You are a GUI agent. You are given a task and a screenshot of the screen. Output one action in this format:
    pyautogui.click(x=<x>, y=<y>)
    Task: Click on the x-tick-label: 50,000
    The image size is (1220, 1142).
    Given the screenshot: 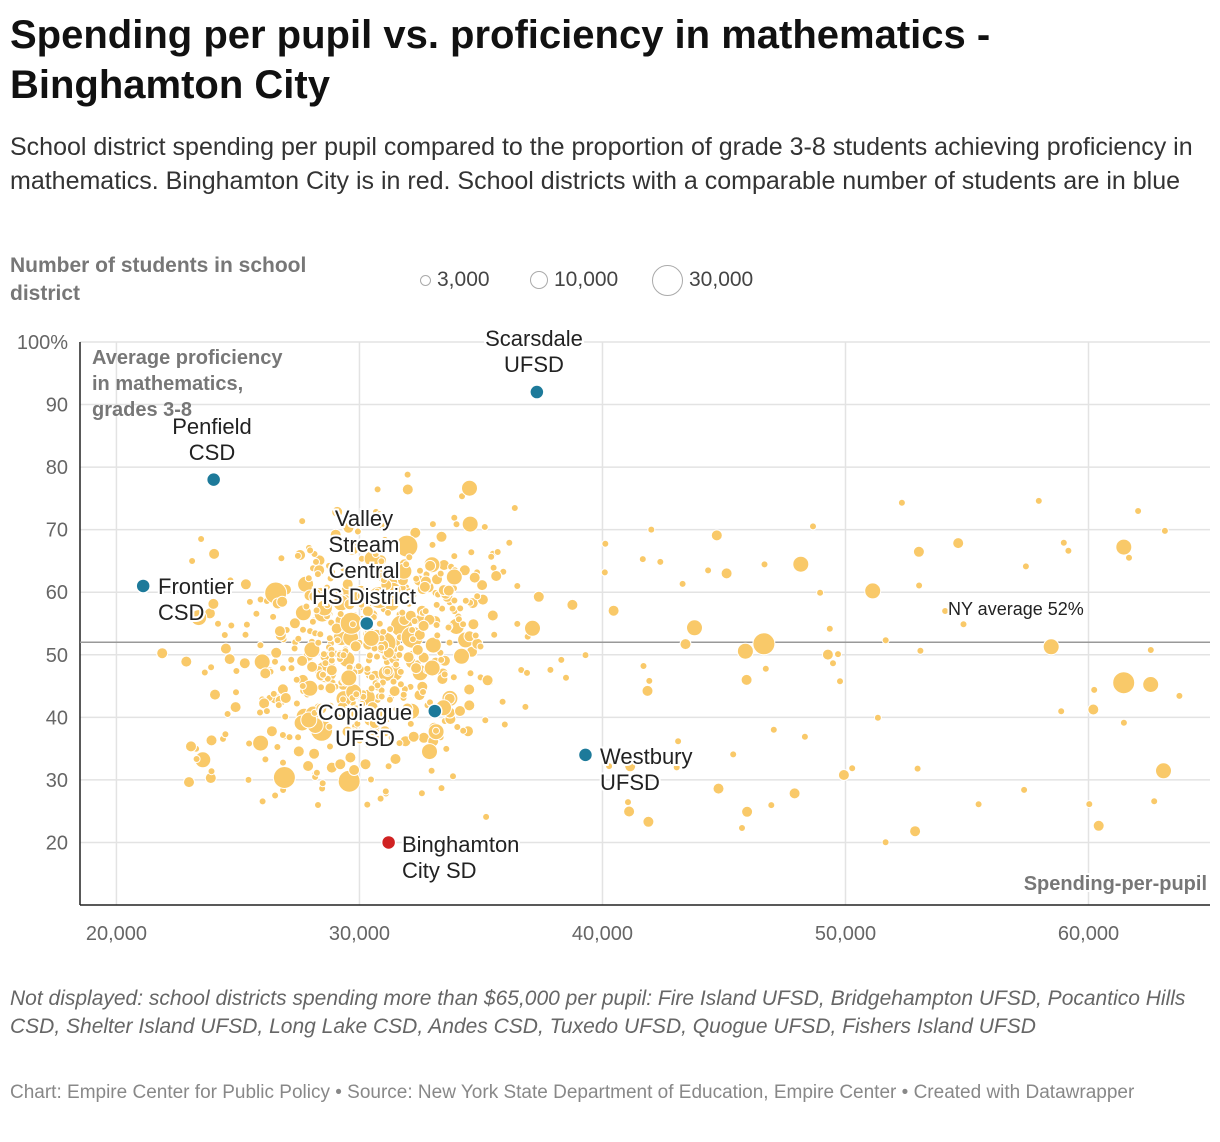 What is the action you would take?
    pyautogui.click(x=845, y=934)
    